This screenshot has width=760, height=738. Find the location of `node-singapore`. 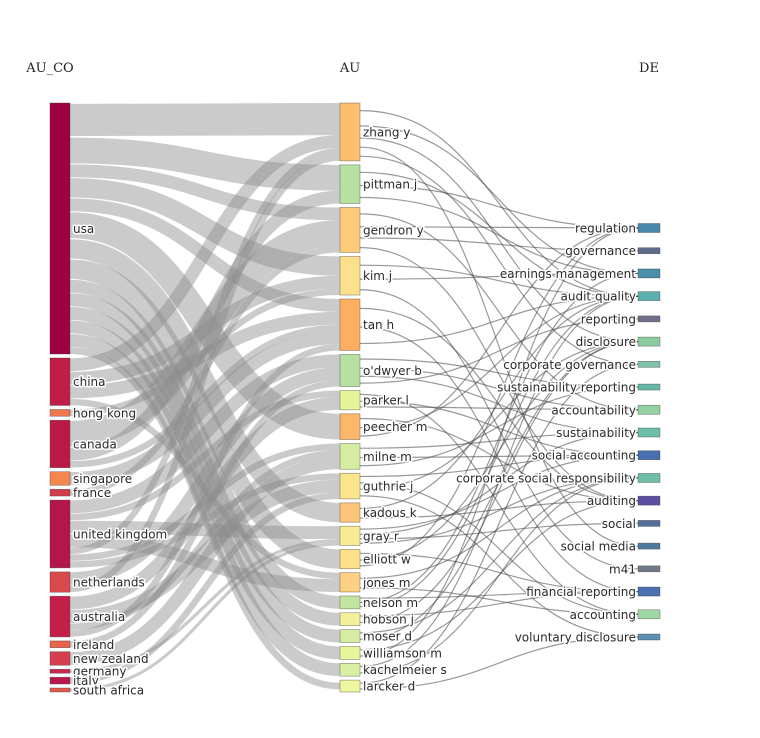

node-singapore is located at coordinates (60, 478).